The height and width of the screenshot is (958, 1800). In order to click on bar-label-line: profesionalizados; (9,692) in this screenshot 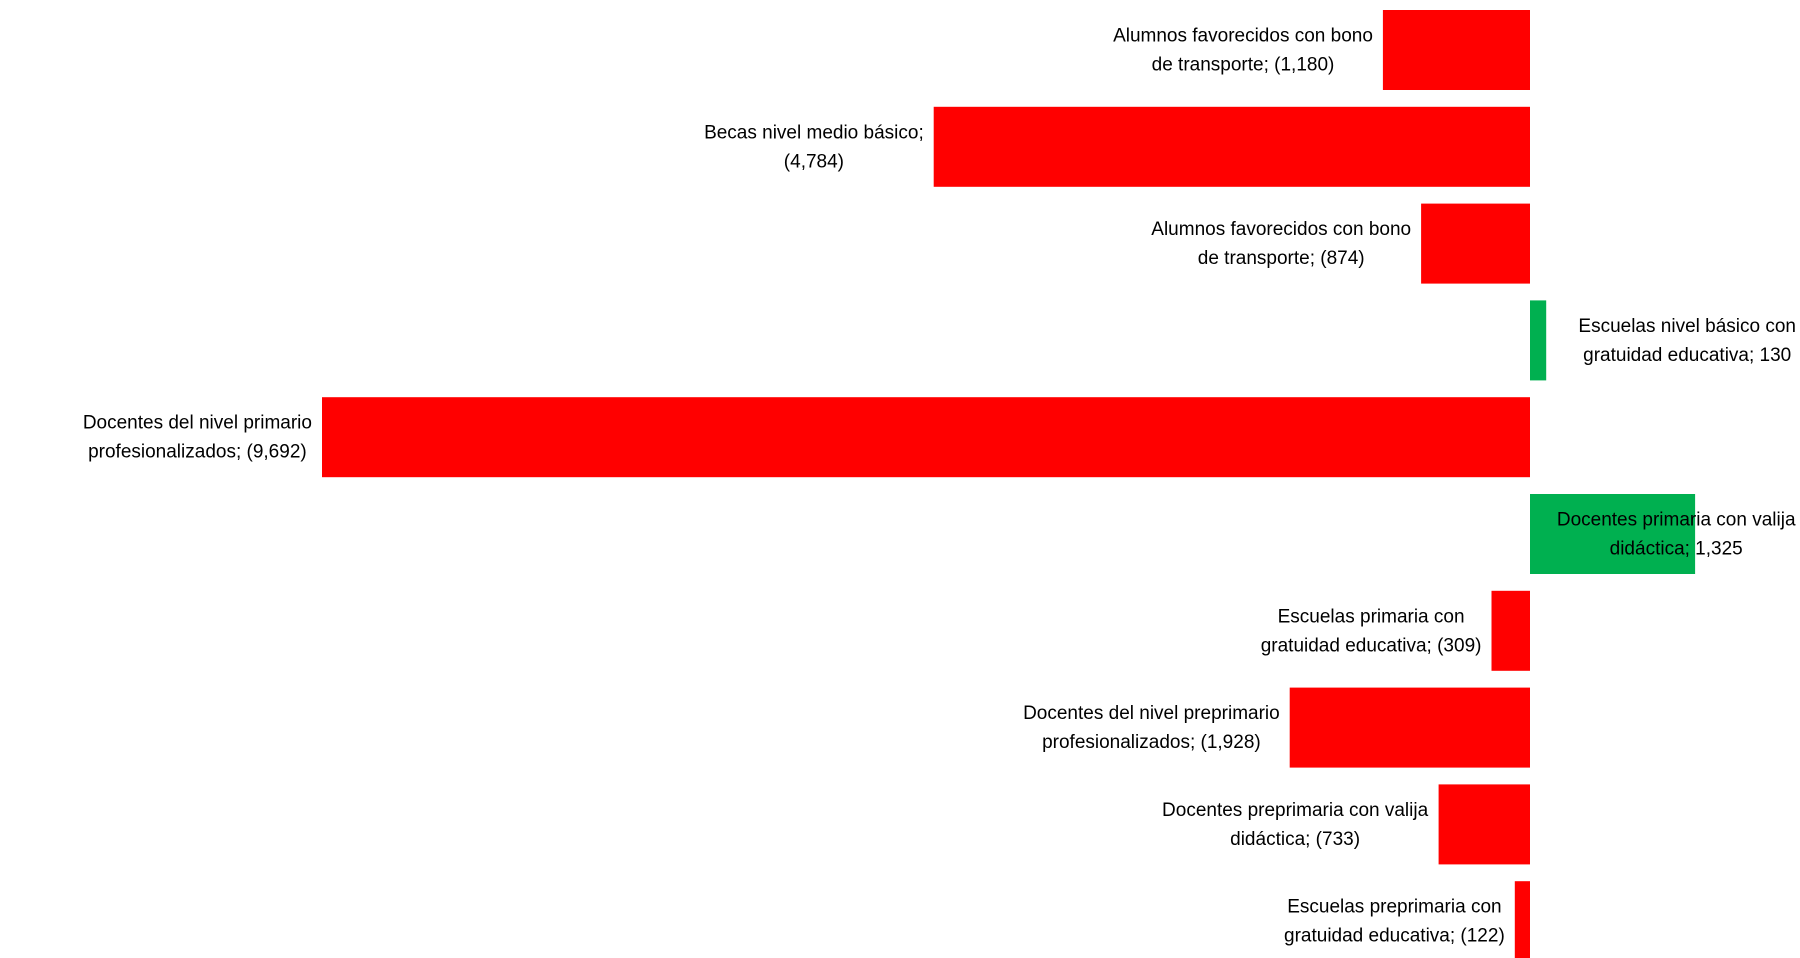, I will do `click(197, 452)`.